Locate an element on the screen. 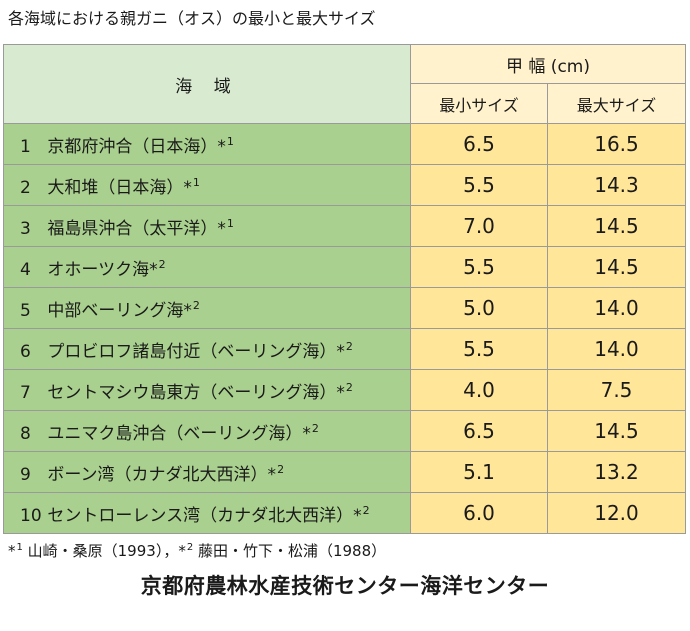  carapace-width-header: 甲 幅 (cm) is located at coordinates (548, 64).